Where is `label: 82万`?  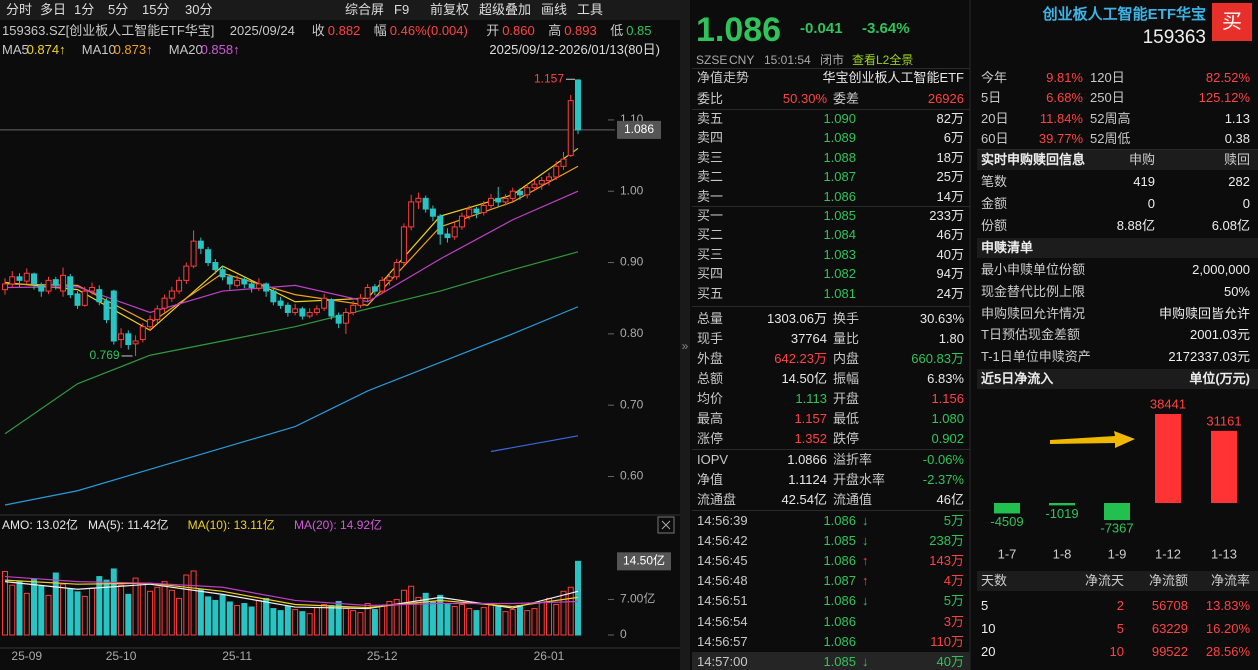 label: 82万 is located at coordinates (950, 118).